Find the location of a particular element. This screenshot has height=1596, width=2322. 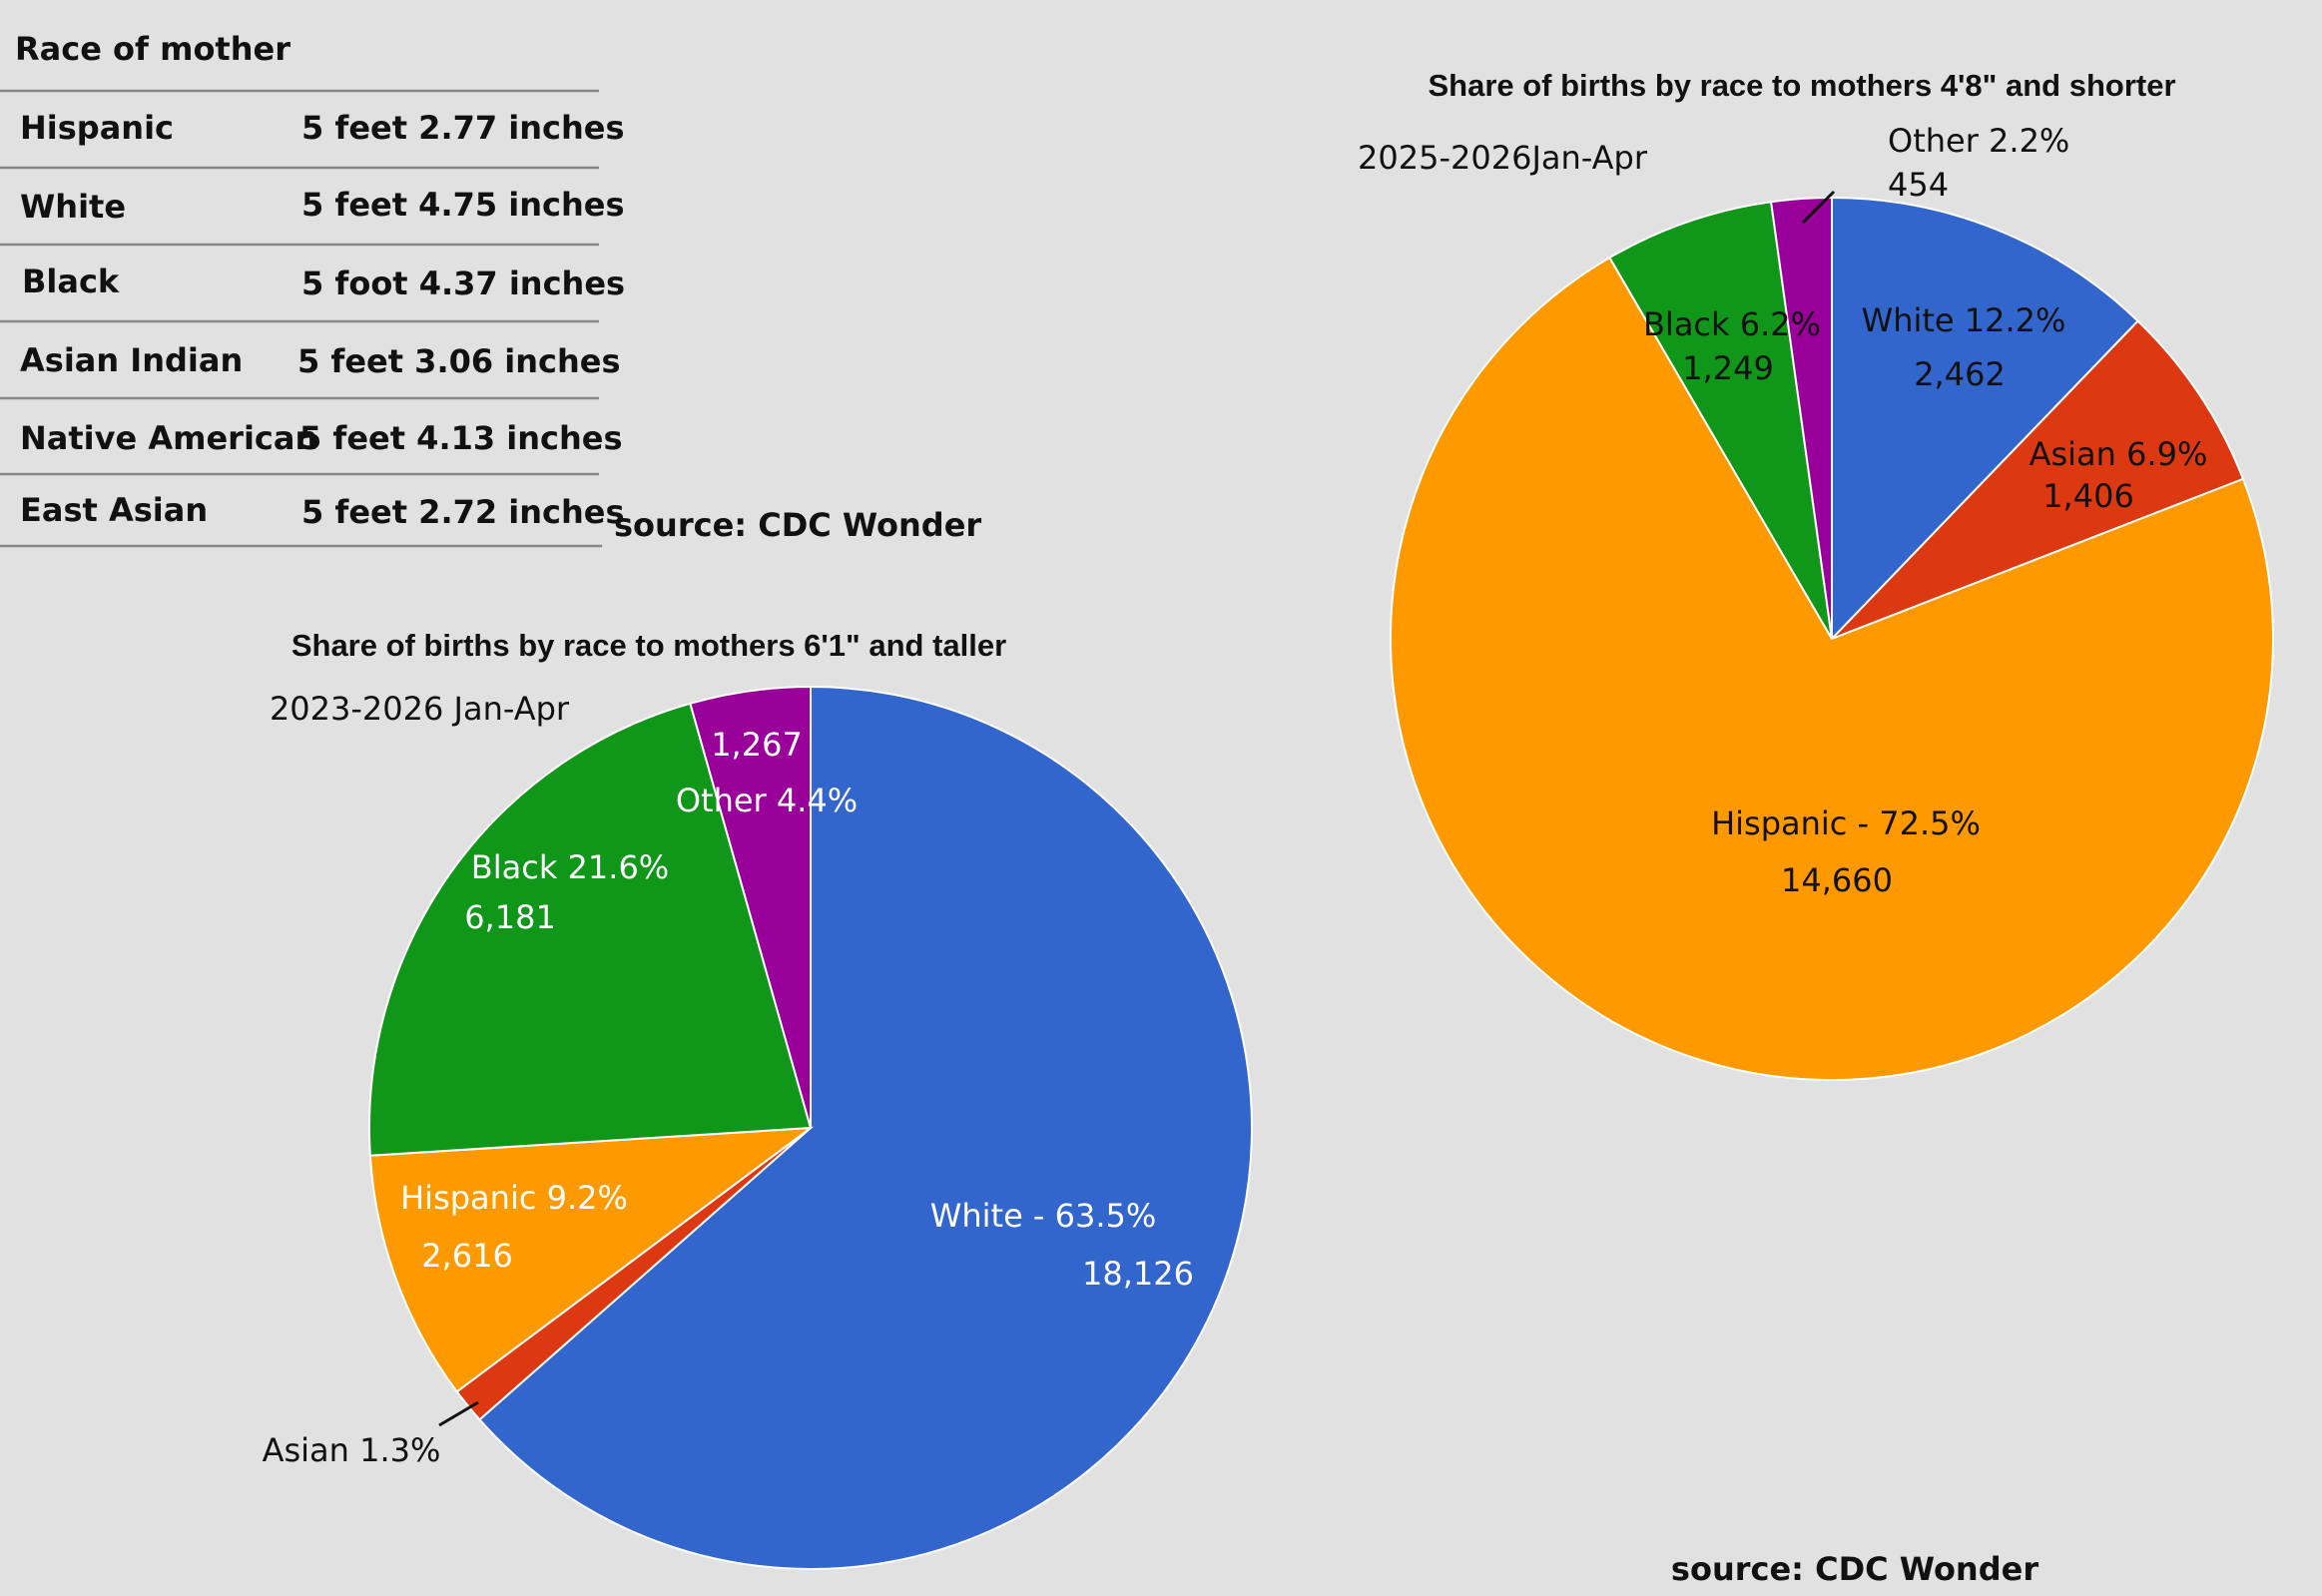

table-race-east-asian: East Asian is located at coordinates (114, 510).